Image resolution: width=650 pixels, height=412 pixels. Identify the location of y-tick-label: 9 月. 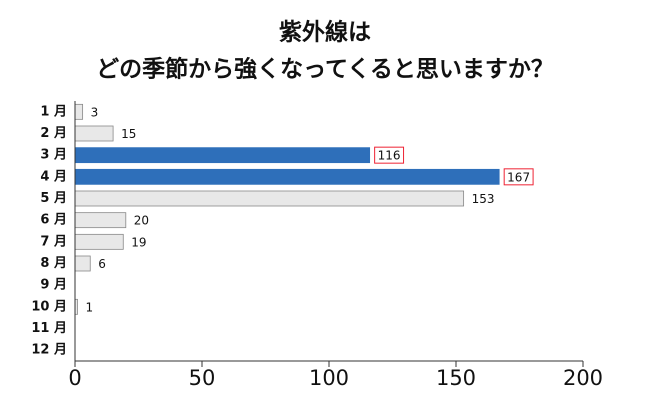
(53, 285).